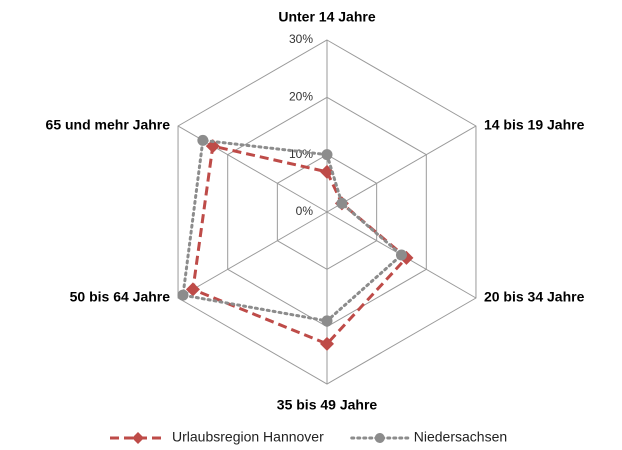 This screenshot has height=450, width=622. What do you see at coordinates (301, 97) in the screenshot?
I see `r-tick-label: 20%` at bounding box center [301, 97].